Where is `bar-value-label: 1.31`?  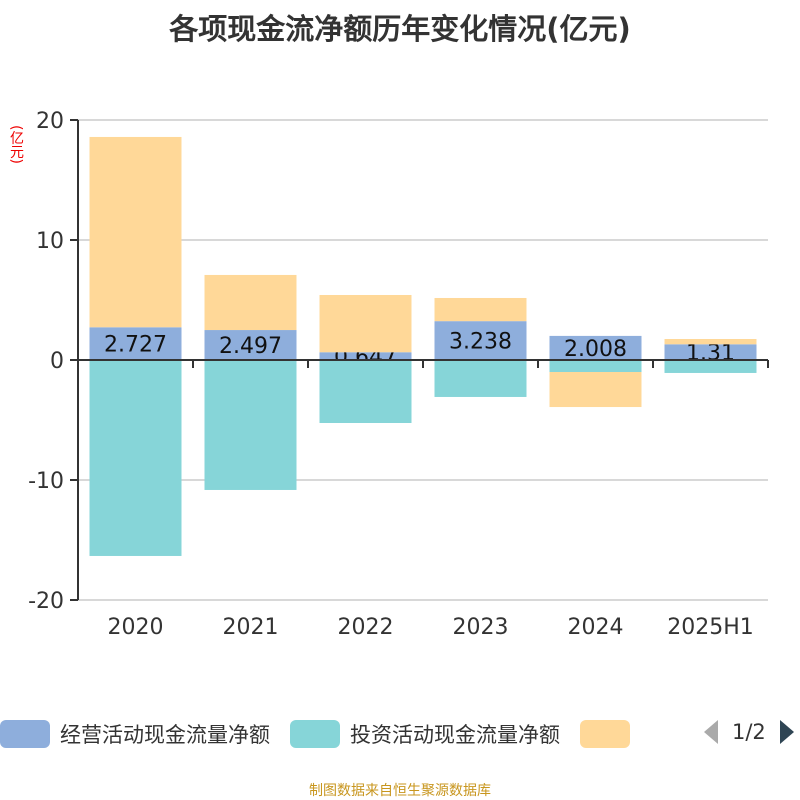
bar-value-label: 1.31 is located at coordinates (710, 353).